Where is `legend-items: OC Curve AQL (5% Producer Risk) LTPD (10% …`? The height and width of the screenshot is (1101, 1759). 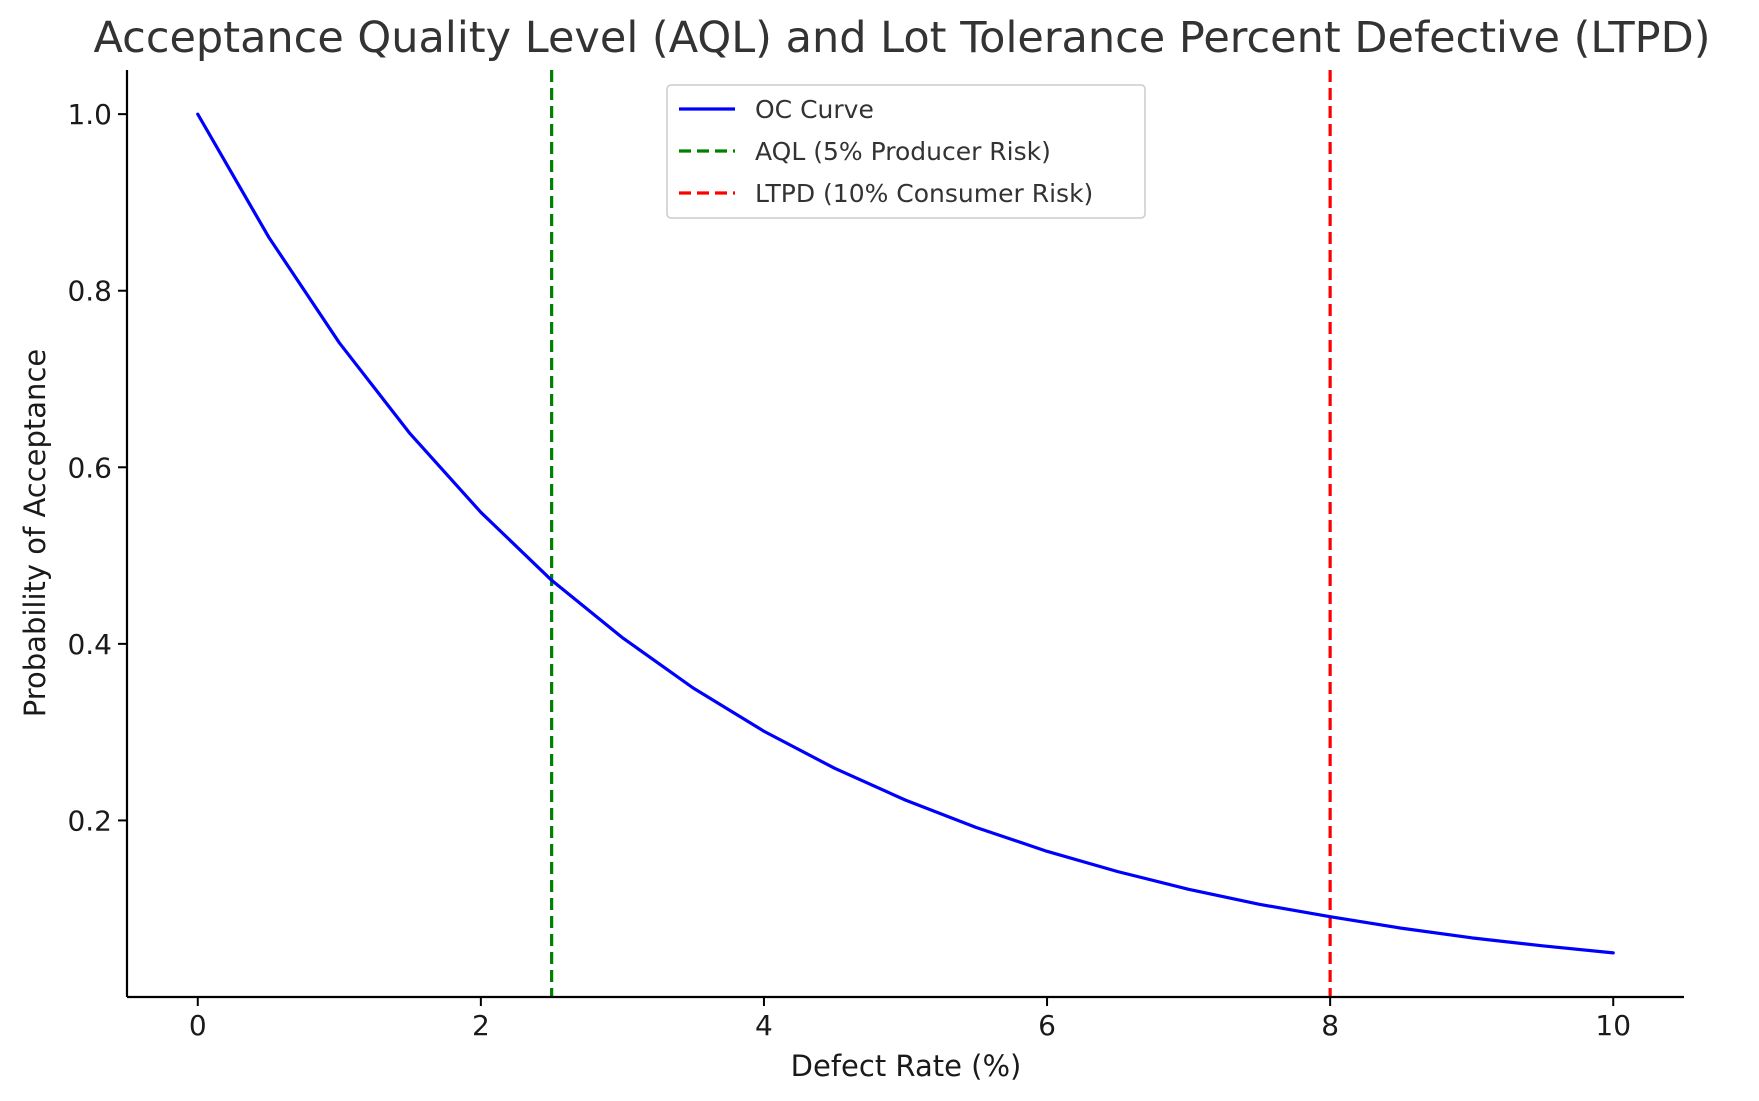
legend-items: OC Curve AQL (5% Producer Risk) LTPD (10% … is located at coordinates (886, 151).